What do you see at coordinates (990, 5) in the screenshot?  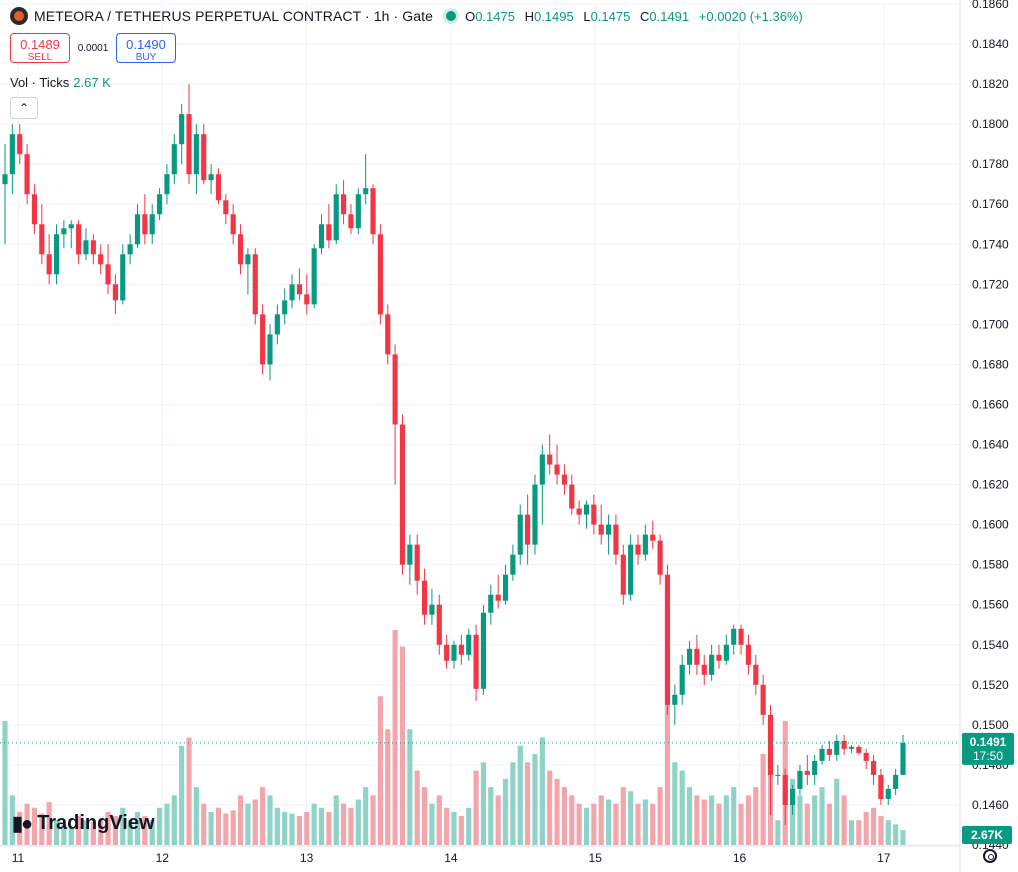 I see `price-tick-label: 0.1860` at bounding box center [990, 5].